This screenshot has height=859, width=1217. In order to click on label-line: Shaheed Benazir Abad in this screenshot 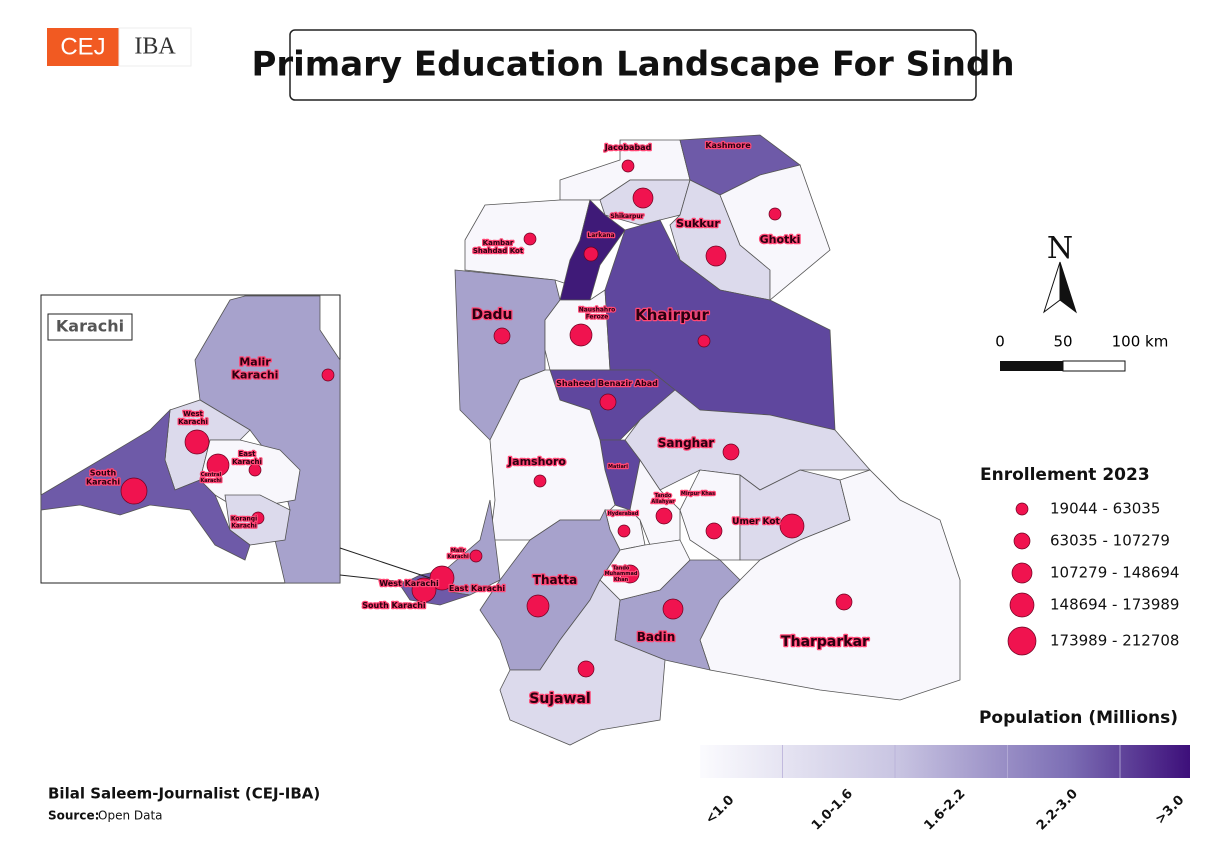, I will do `click(607, 383)`.